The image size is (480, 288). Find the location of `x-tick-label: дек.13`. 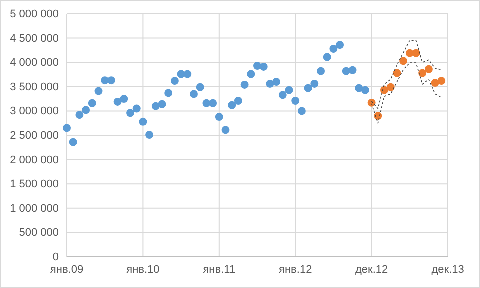

x-tick-label: дек.13 is located at coordinates (448, 270).